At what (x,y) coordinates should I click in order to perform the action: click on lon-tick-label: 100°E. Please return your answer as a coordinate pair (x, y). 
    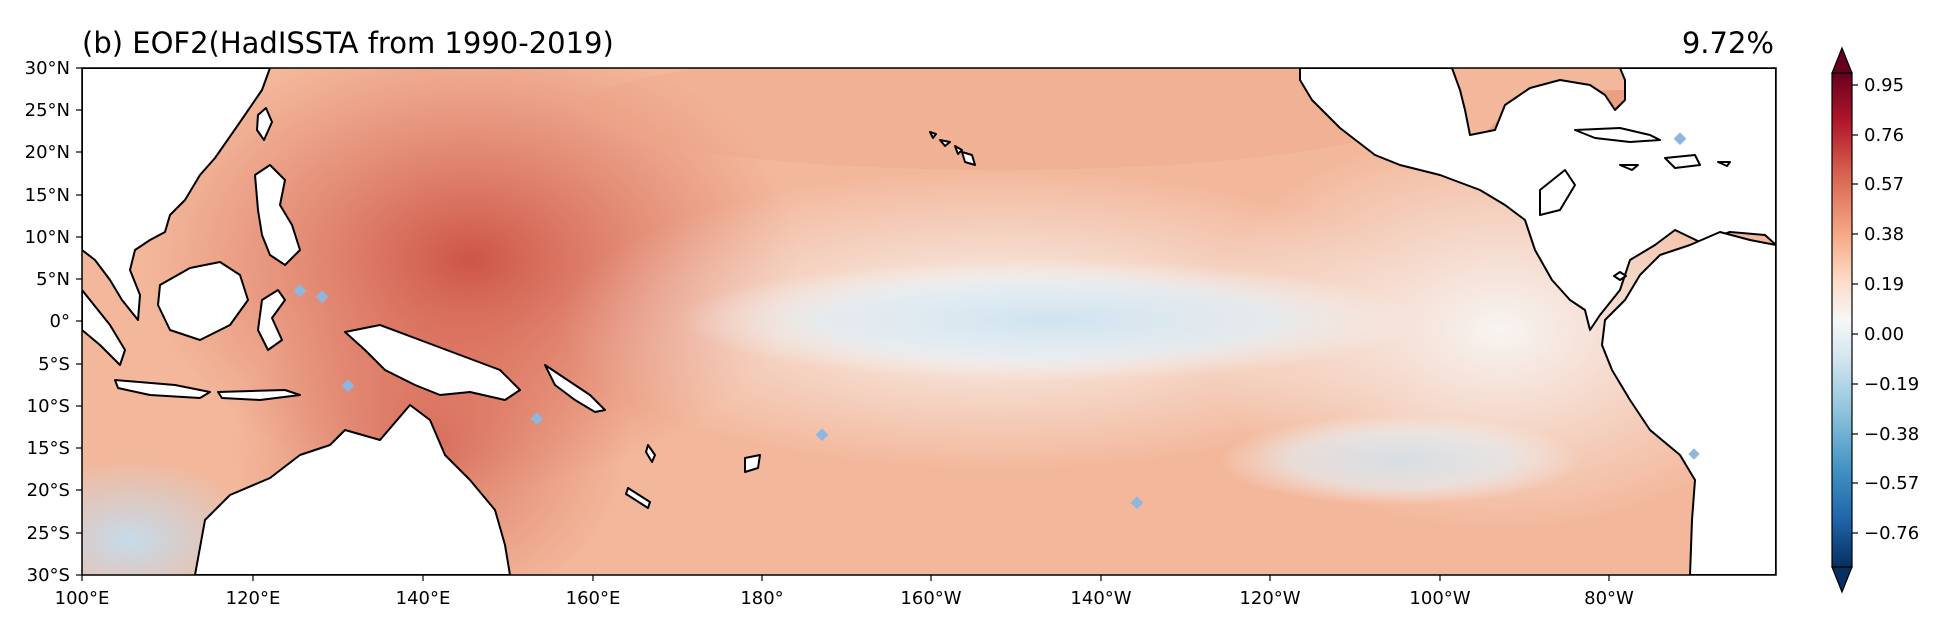
    Looking at the image, I should click on (82, 598).